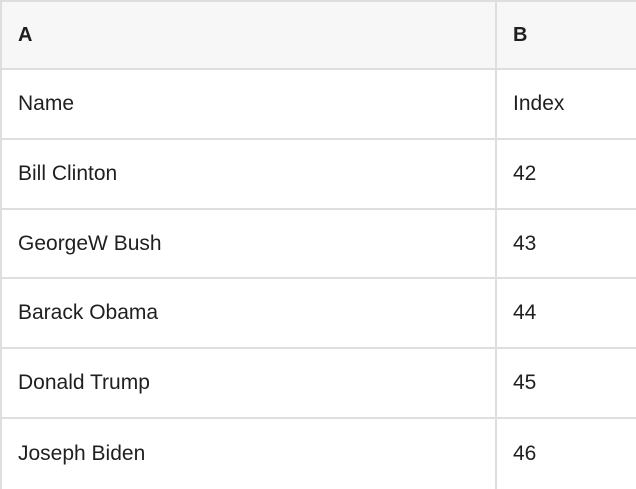 The height and width of the screenshot is (489, 636). Describe the element at coordinates (566, 314) in the screenshot. I see `table-cell-b: 44` at that location.